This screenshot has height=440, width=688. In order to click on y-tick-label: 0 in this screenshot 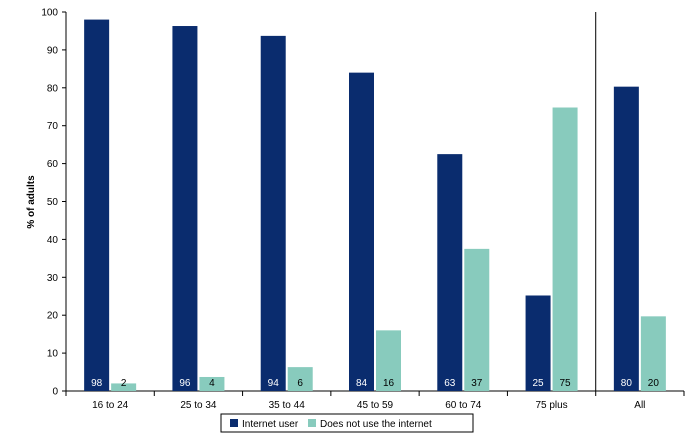, I will do `click(55, 392)`.